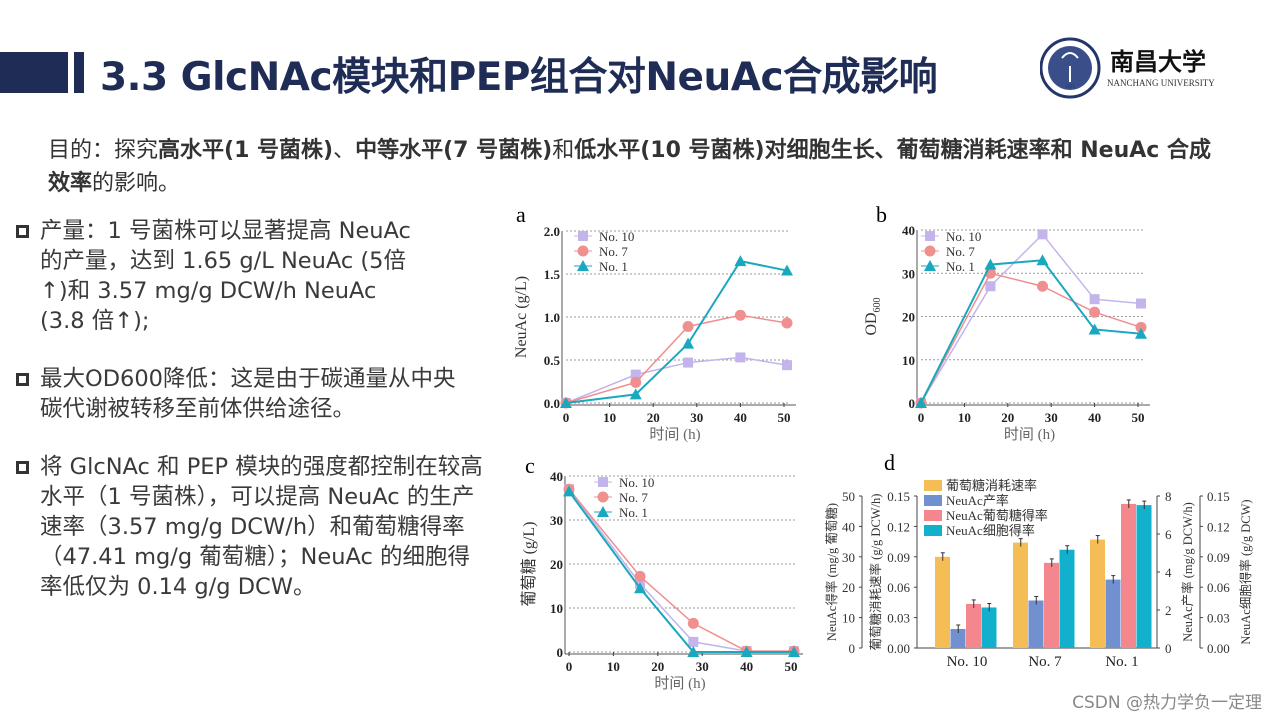  What do you see at coordinates (521, 317) in the screenshot?
I see `y-axis-title: NeuAc (g/L)` at bounding box center [521, 317].